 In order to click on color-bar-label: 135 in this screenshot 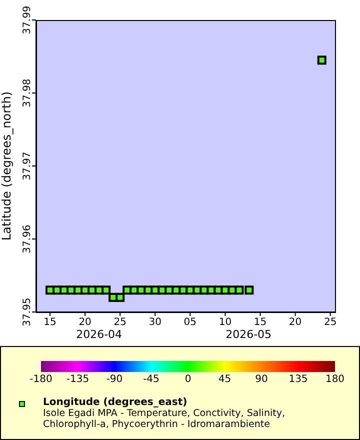, I will do `click(298, 379)`.